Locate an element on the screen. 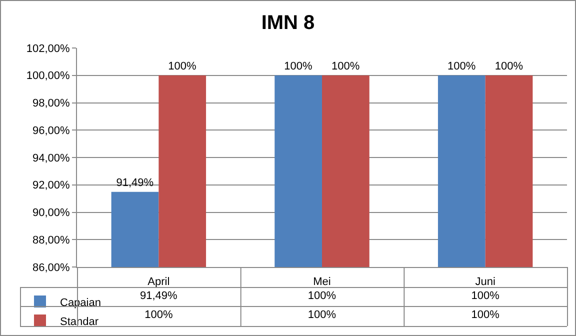 Image resolution: width=576 pixels, height=336 pixels. y-tick-label: 92,00% is located at coordinates (51, 186).